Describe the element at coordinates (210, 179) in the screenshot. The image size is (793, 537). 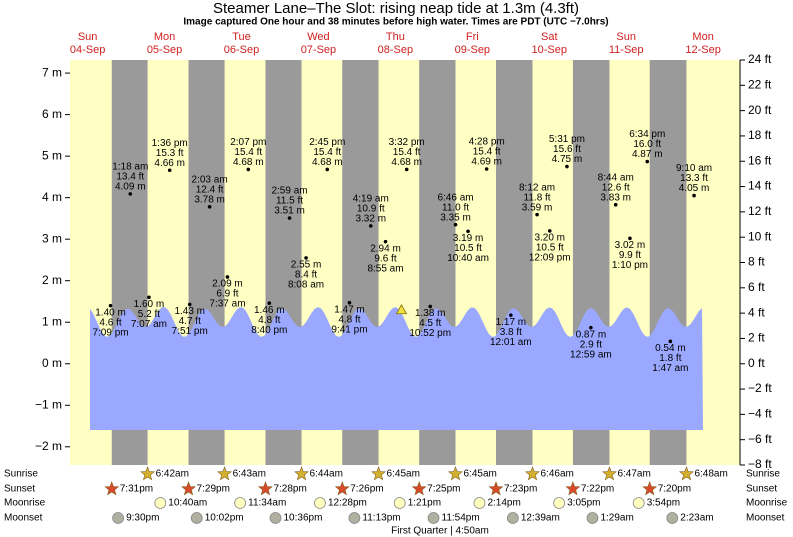
I see `tide-label: 2:03 am` at that location.